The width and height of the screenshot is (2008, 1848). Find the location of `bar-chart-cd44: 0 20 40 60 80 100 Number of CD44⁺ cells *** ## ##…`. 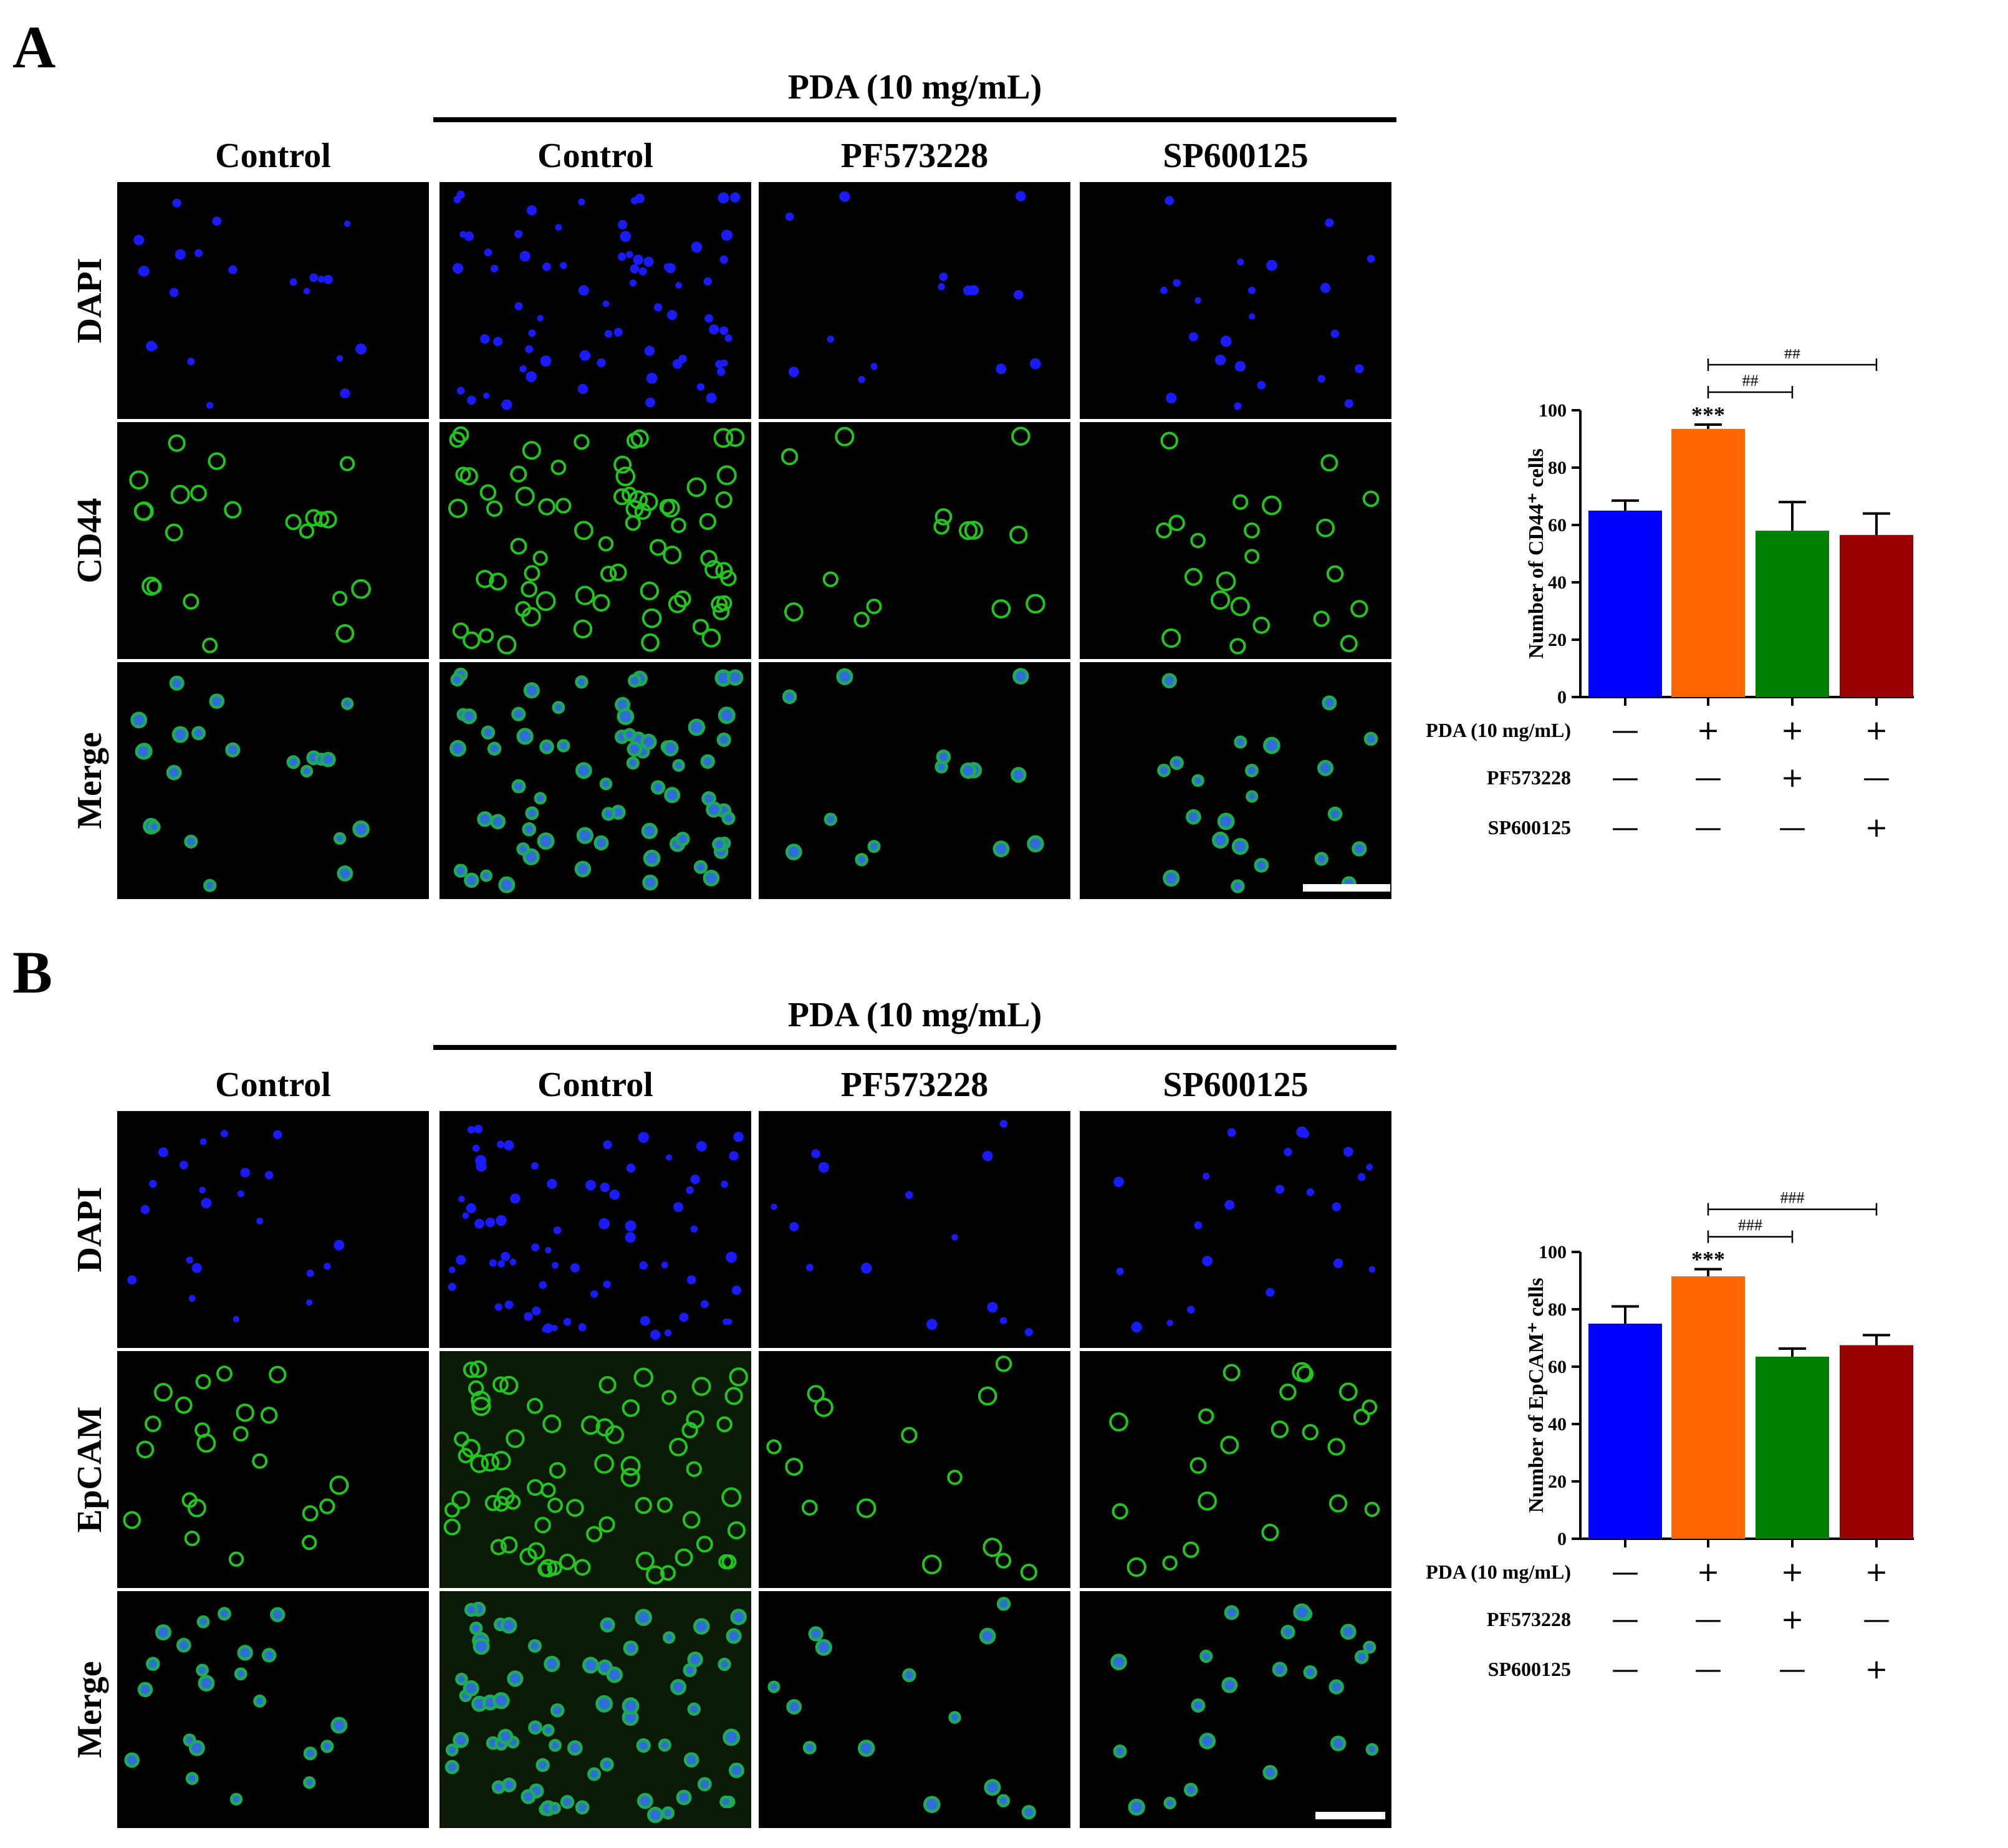

bar-chart-cd44: 0 20 40 60 80 100 Number of CD44⁺ cells *** ## ##… is located at coordinates (1708, 608).